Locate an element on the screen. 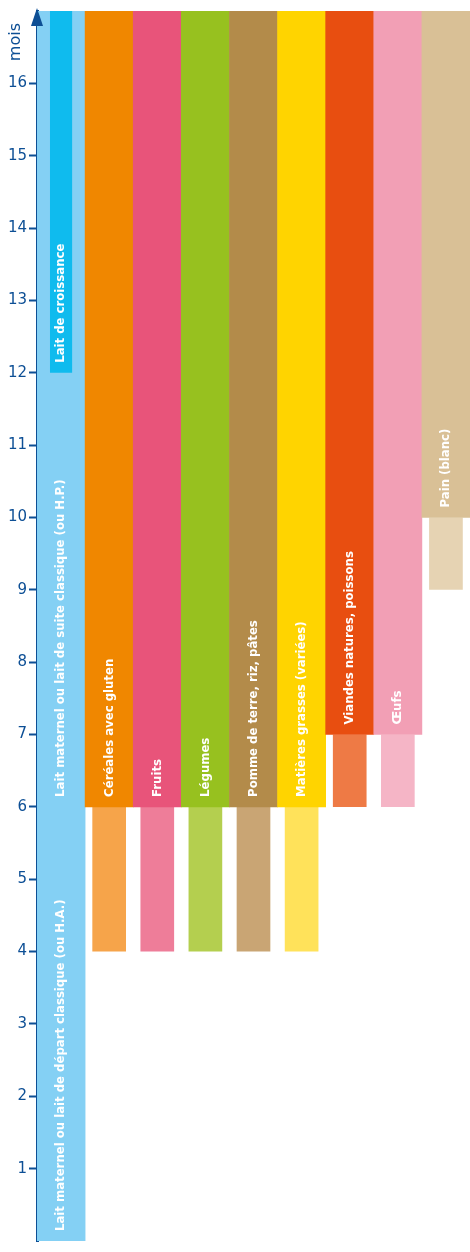 This screenshot has width=470, height=1252. x-tick-label: Viandes natures, poissons is located at coordinates (349, 638).